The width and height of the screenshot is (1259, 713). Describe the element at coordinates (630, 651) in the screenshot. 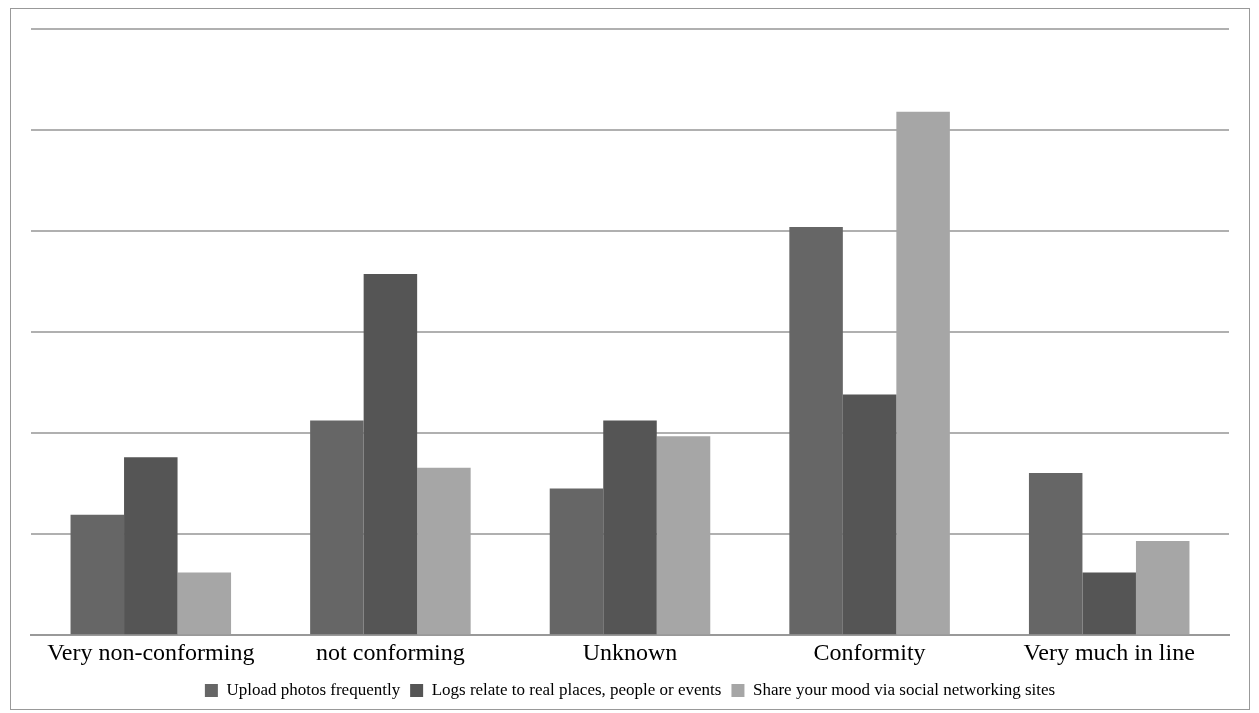

I see `x-tick-label: Unknown` at that location.